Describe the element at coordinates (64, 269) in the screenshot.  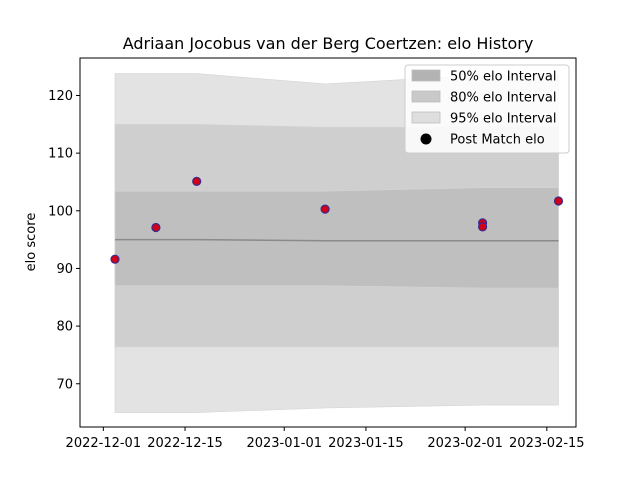
I see `y-tick-label: 90` at that location.